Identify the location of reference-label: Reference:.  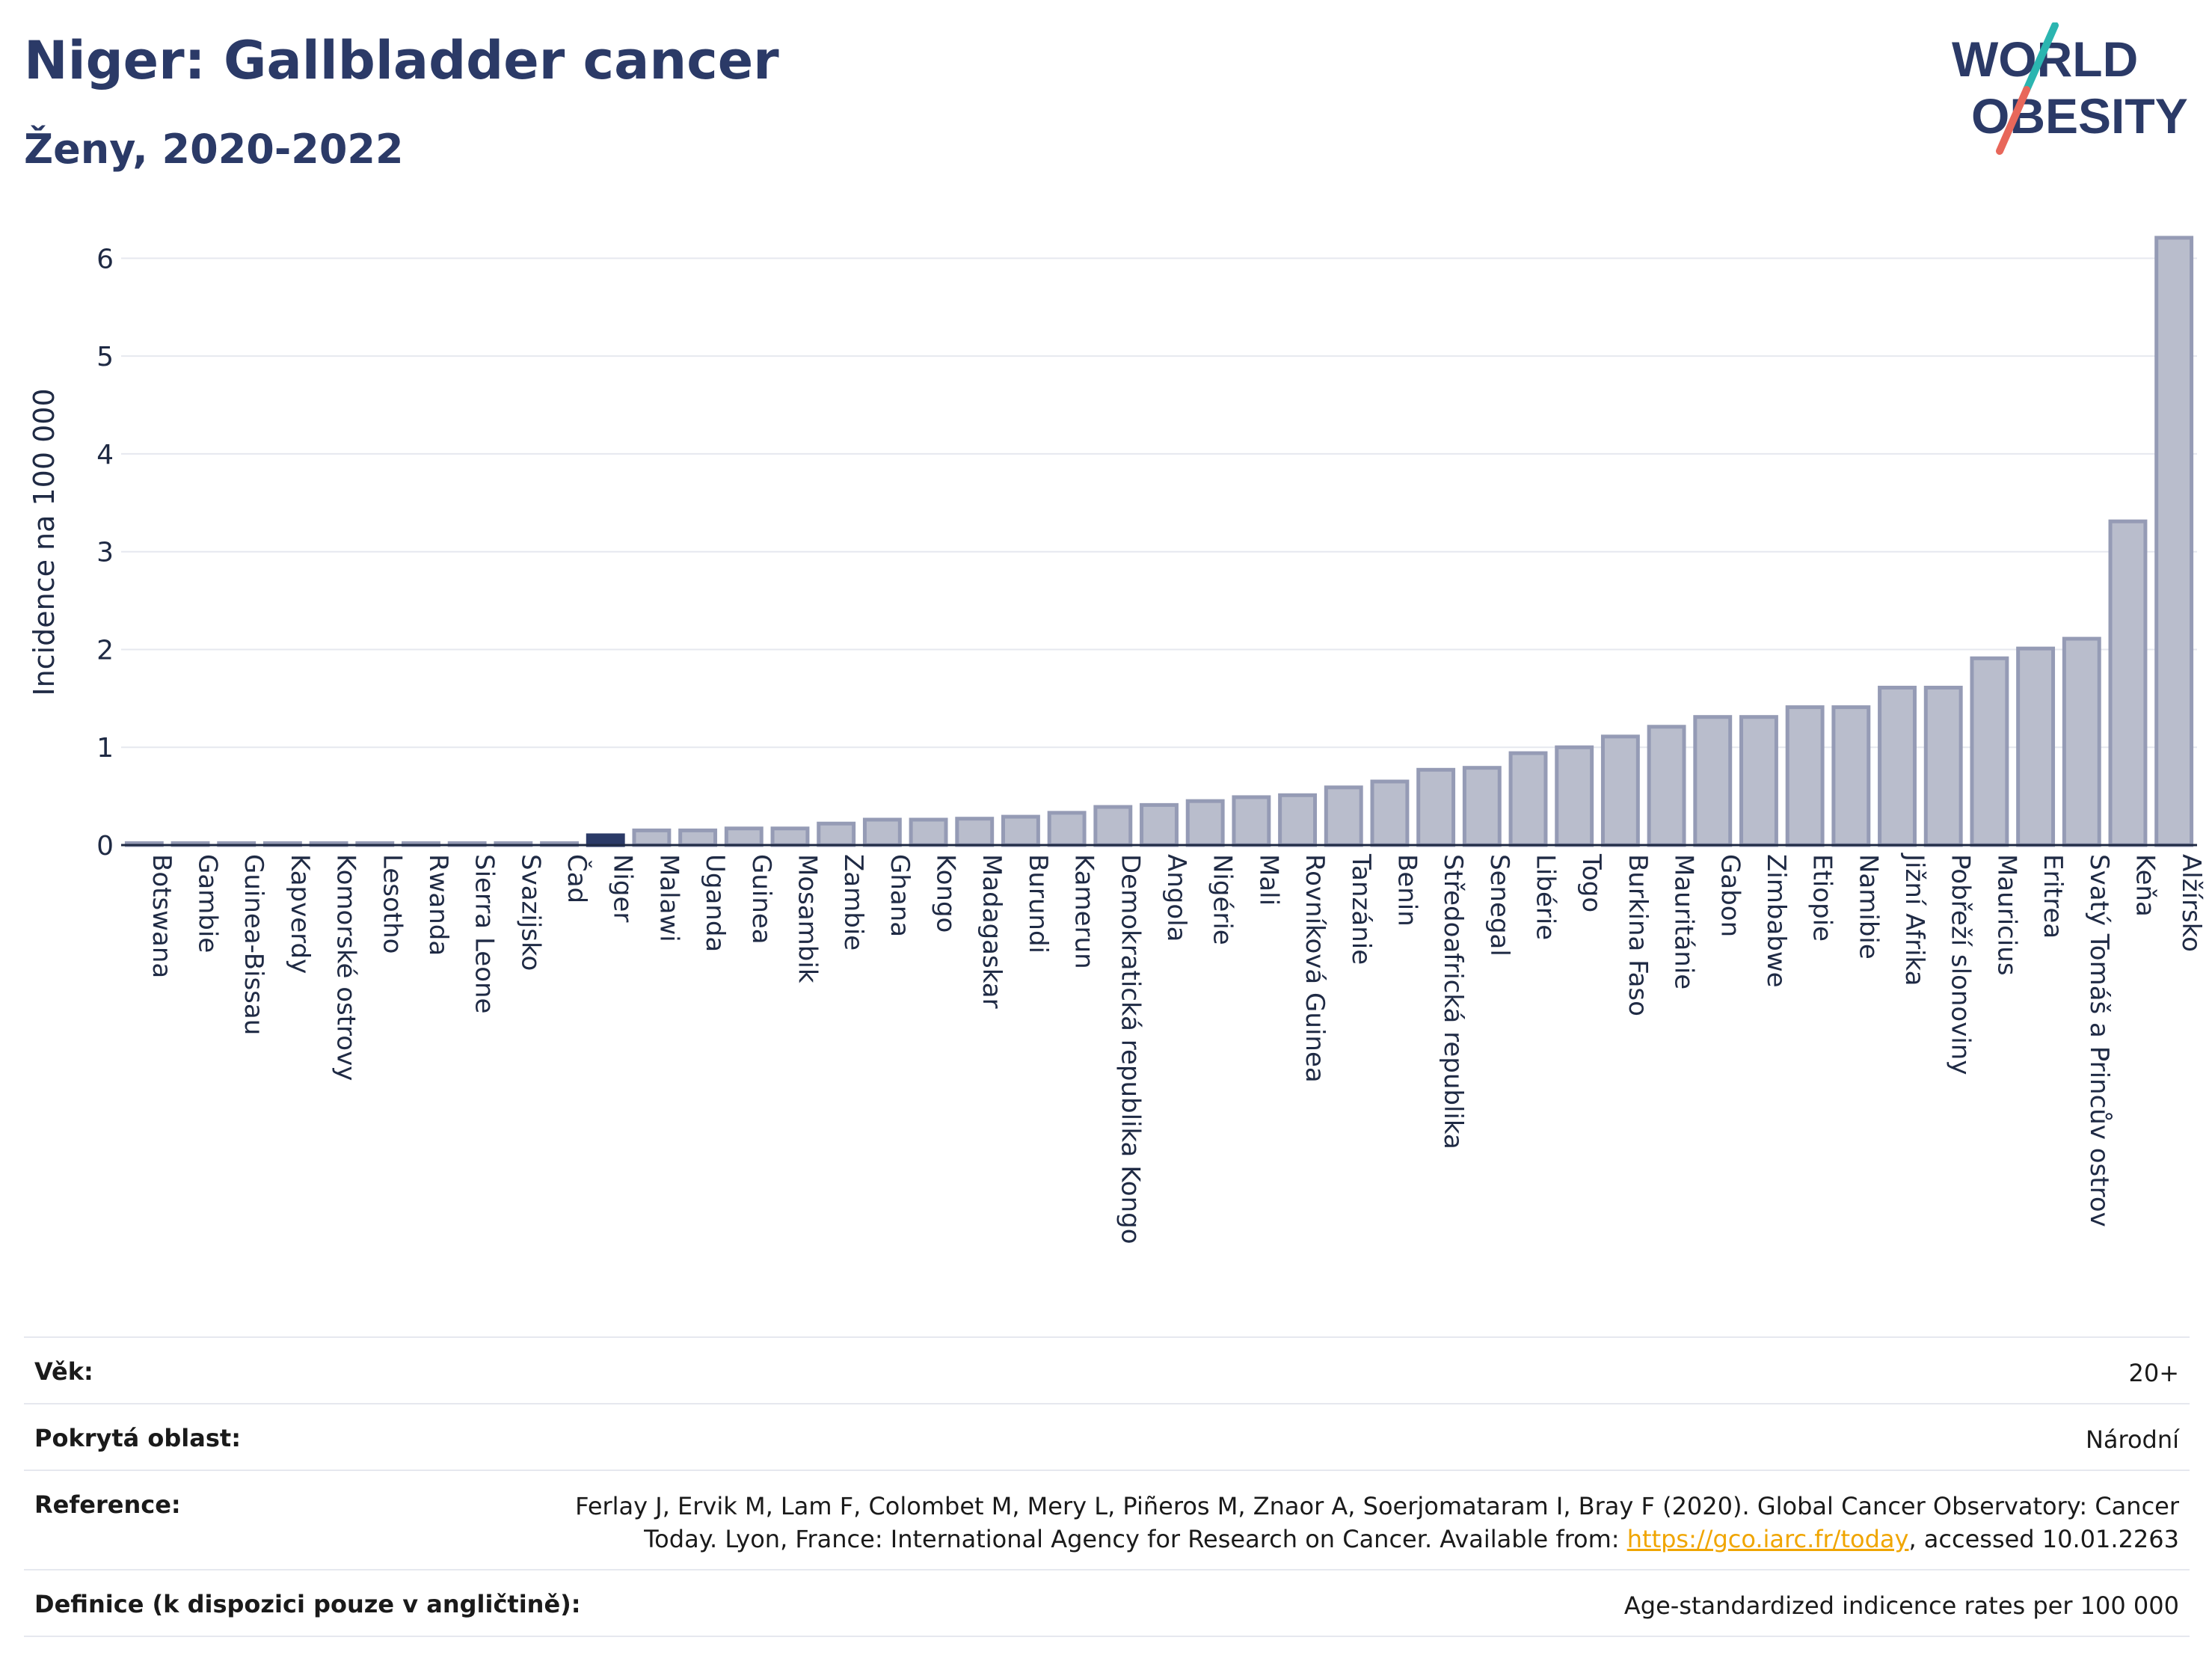
(107, 1505).